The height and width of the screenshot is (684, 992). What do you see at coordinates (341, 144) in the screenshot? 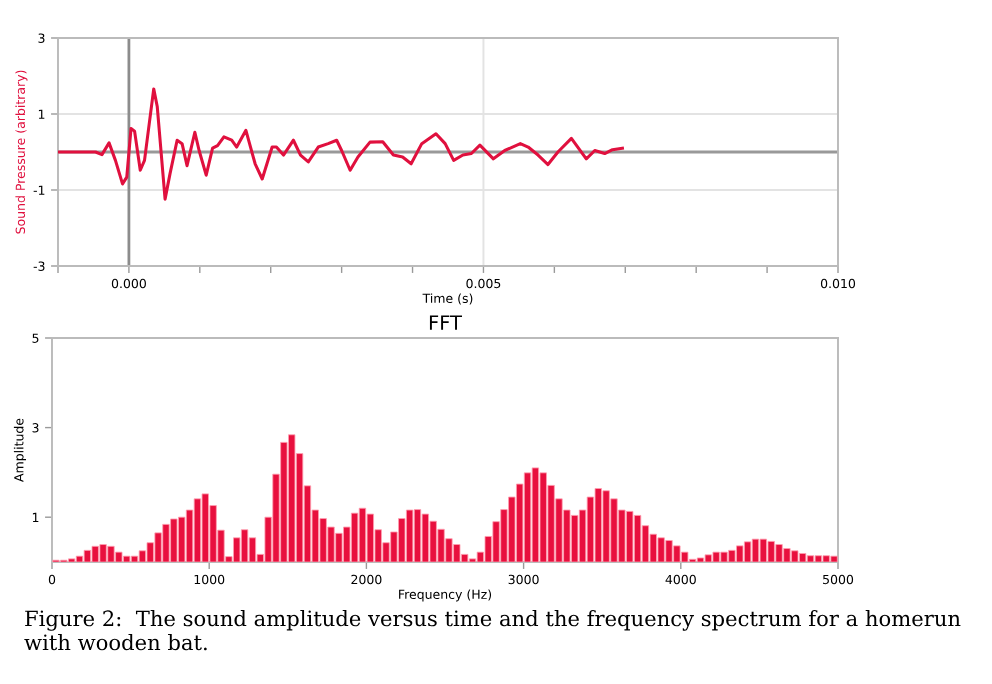
I see `line-series` at bounding box center [341, 144].